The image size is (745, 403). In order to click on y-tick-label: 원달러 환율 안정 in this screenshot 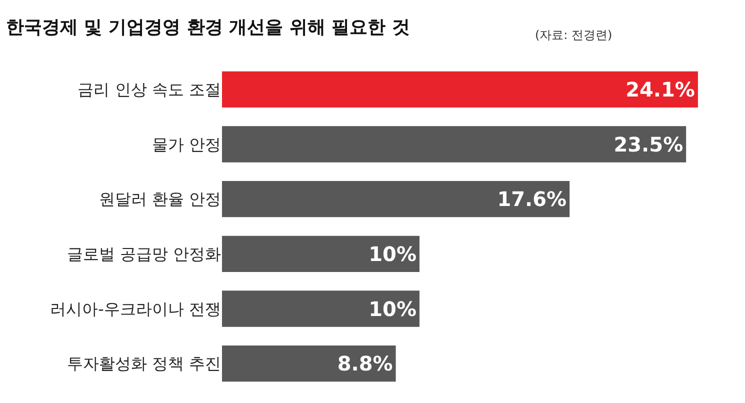, I will do `click(159, 199)`.